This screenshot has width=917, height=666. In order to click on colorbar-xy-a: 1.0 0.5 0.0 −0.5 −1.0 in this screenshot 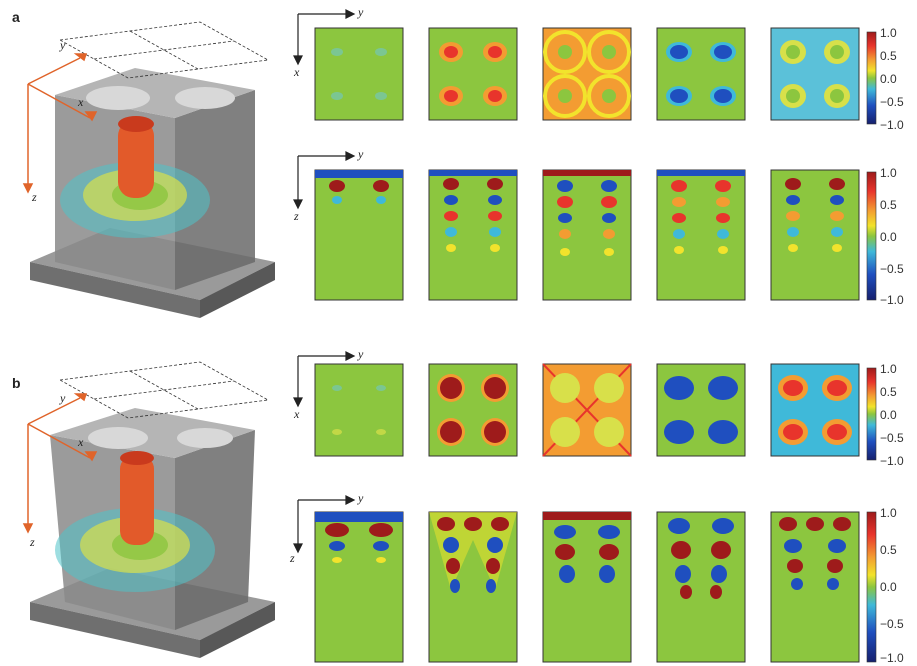, I will do `click(885, 79)`.